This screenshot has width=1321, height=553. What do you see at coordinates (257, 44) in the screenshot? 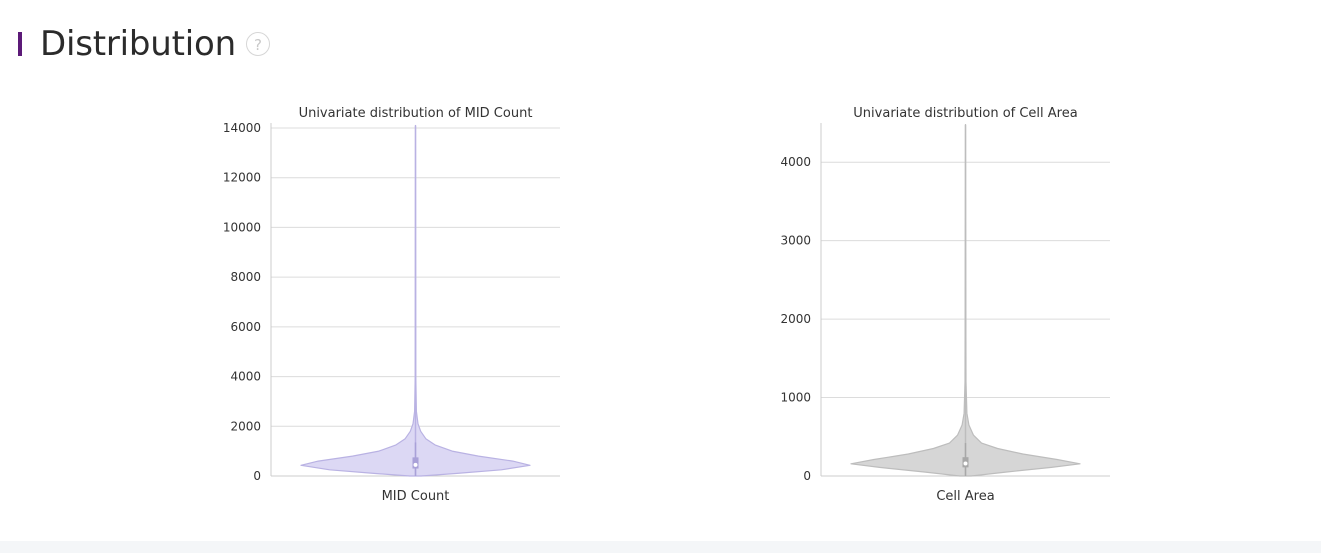
I see `help-icon: ?` at bounding box center [257, 44].